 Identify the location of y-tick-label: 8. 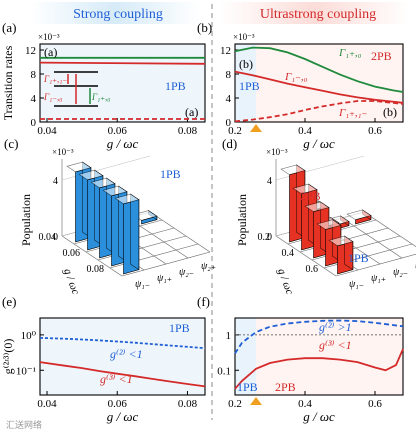
(229, 75).